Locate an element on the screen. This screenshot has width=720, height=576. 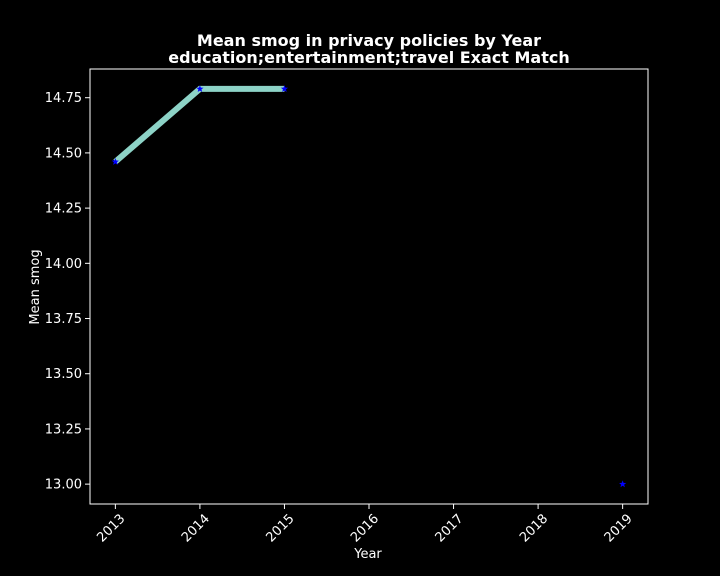
y-tick-label: 14.00 is located at coordinates (63, 264).